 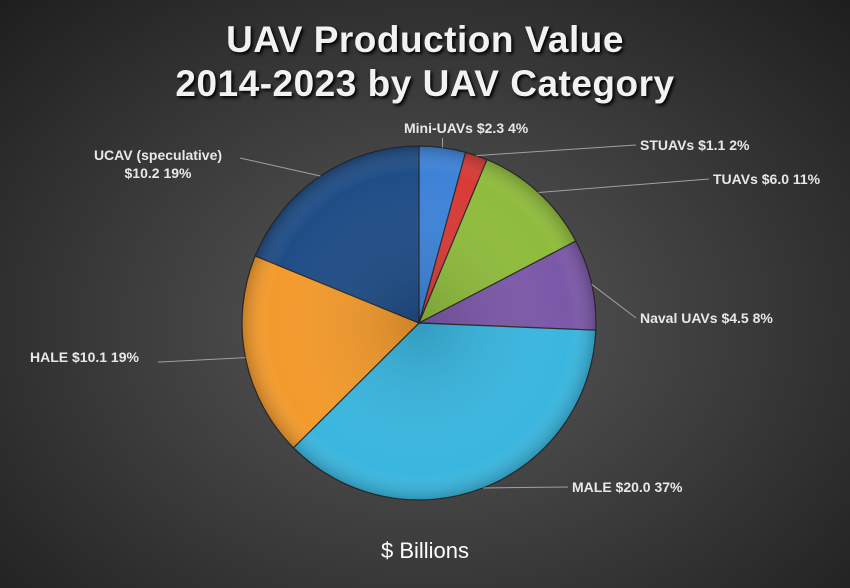 What do you see at coordinates (627, 487) in the screenshot?
I see `data-label: MALE $20.0 37%` at bounding box center [627, 487].